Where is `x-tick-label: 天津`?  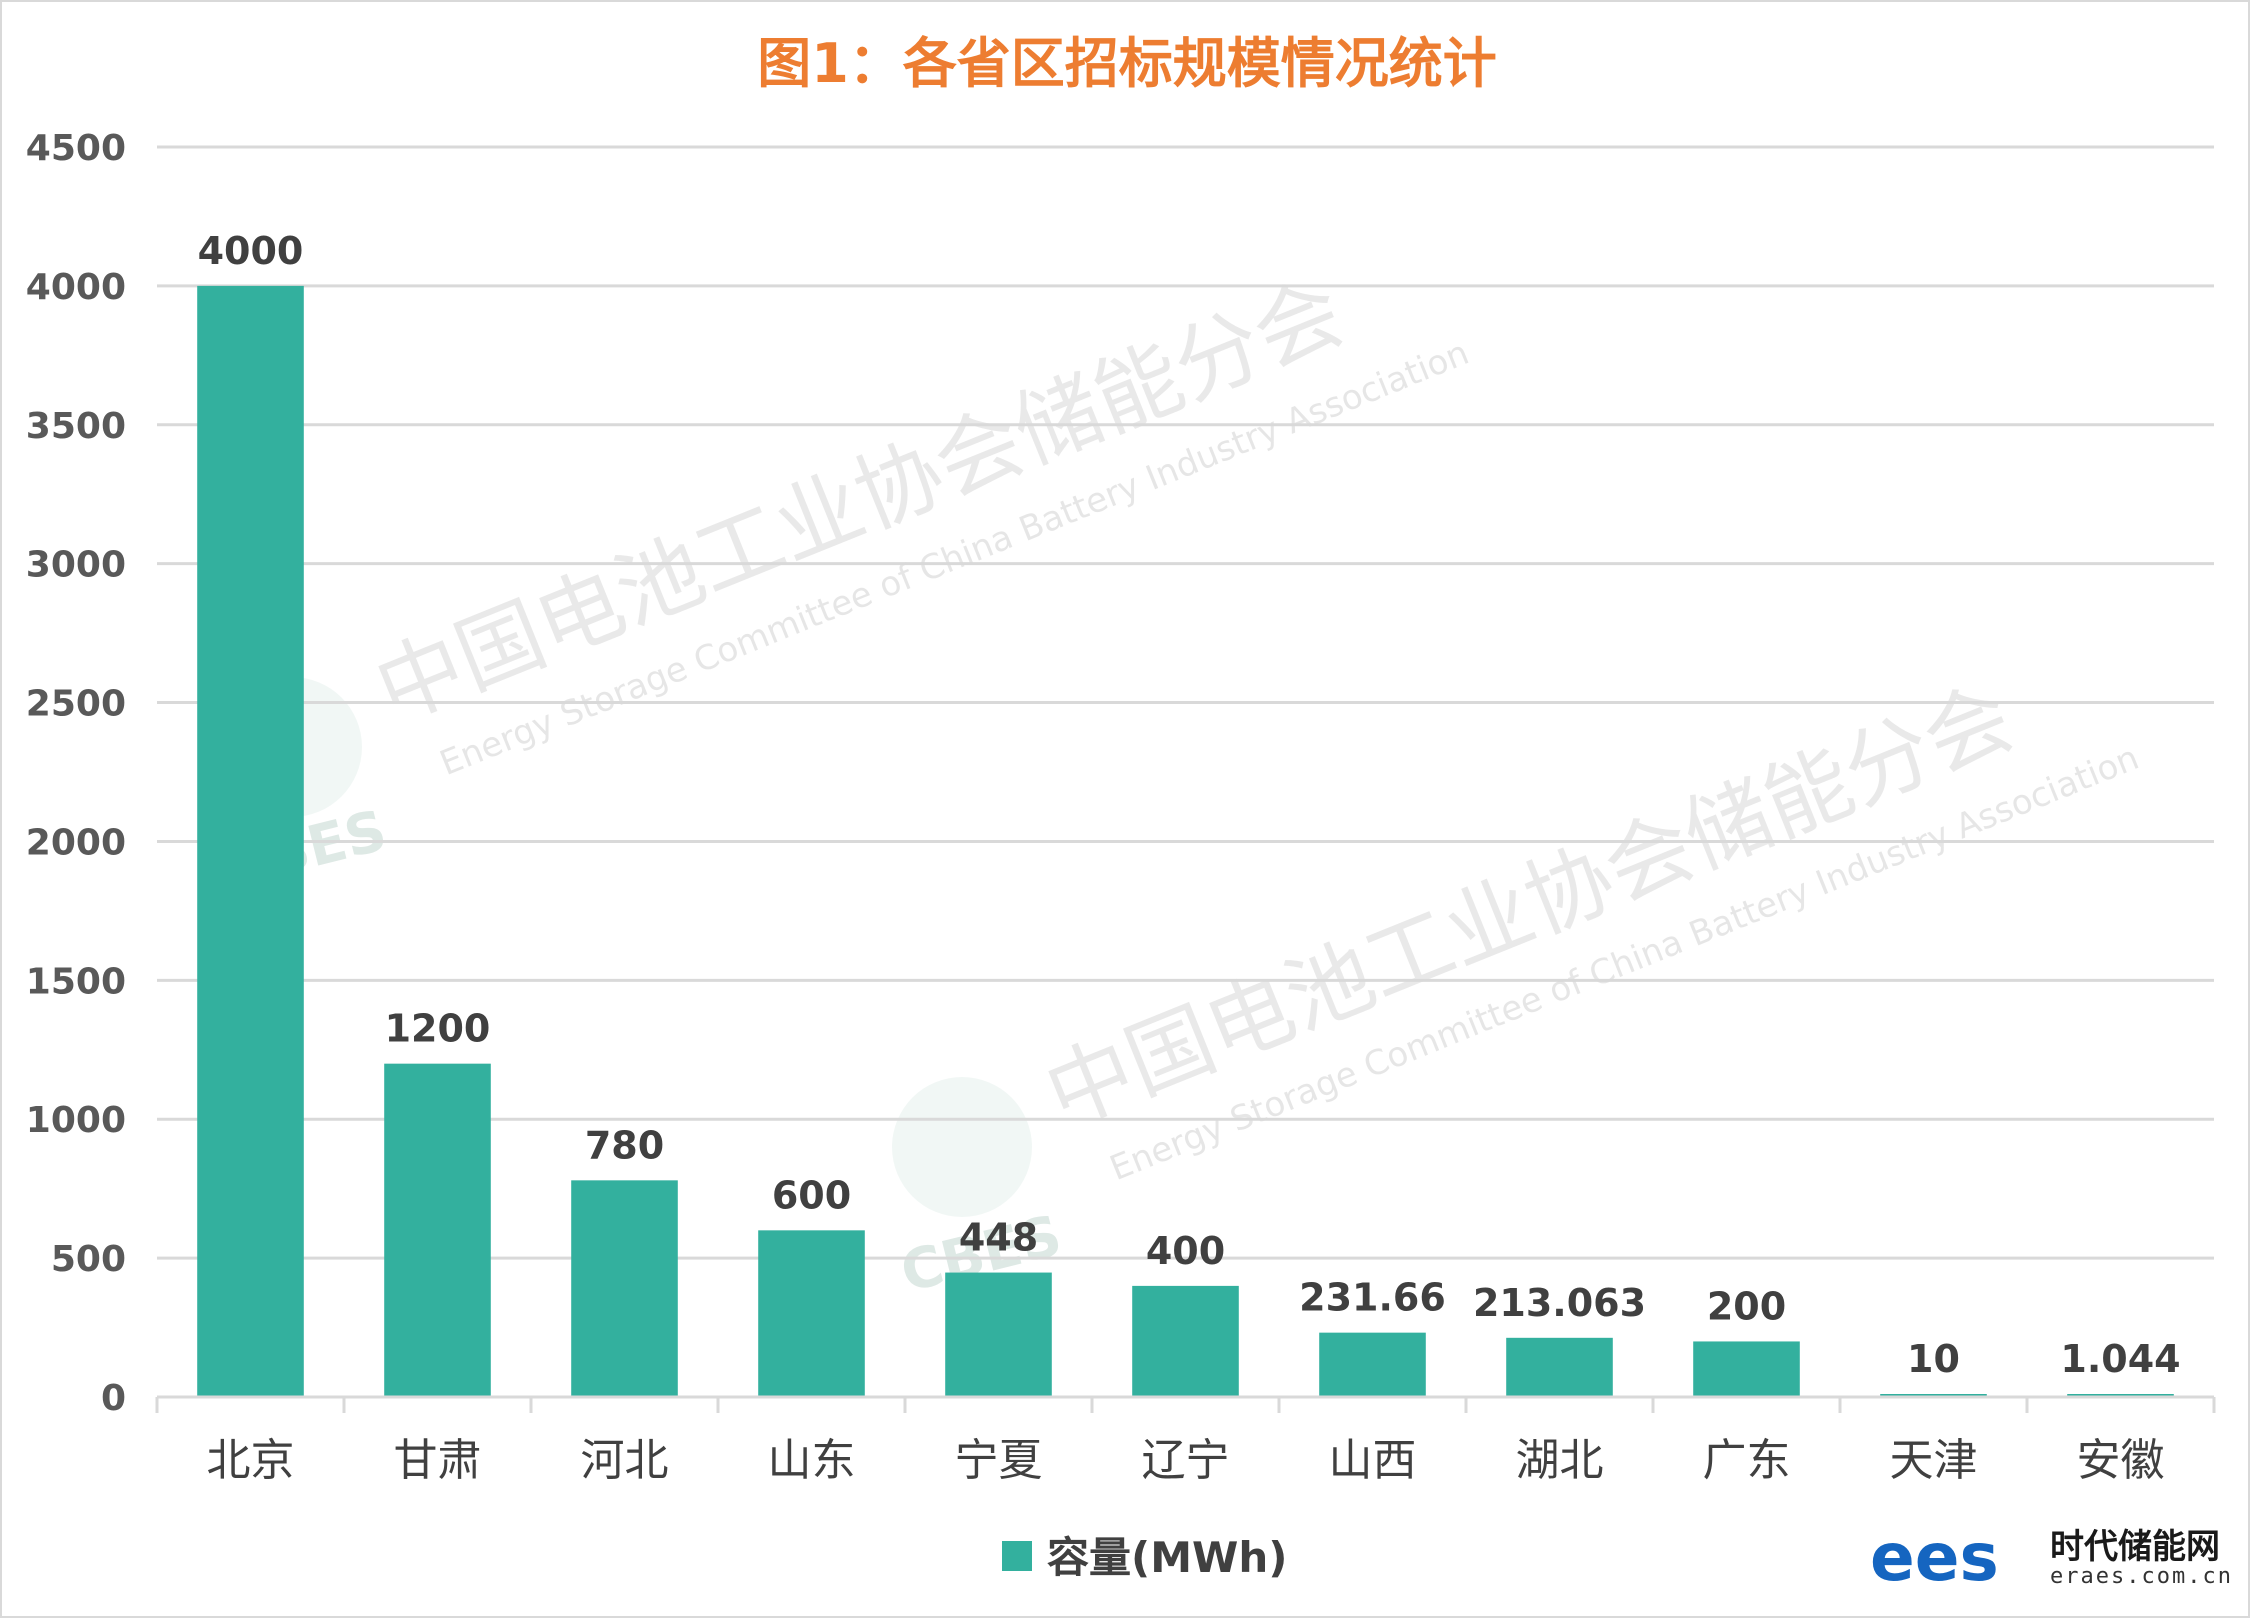 x-tick-label: 天津 is located at coordinates (1934, 1460).